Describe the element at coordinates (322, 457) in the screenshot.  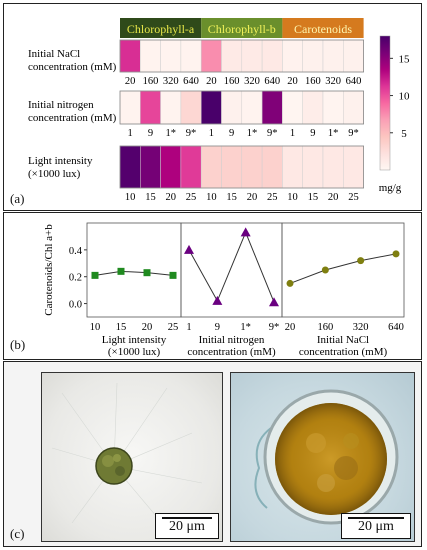
I see `micrograph-large-cell: 20 μm` at that location.